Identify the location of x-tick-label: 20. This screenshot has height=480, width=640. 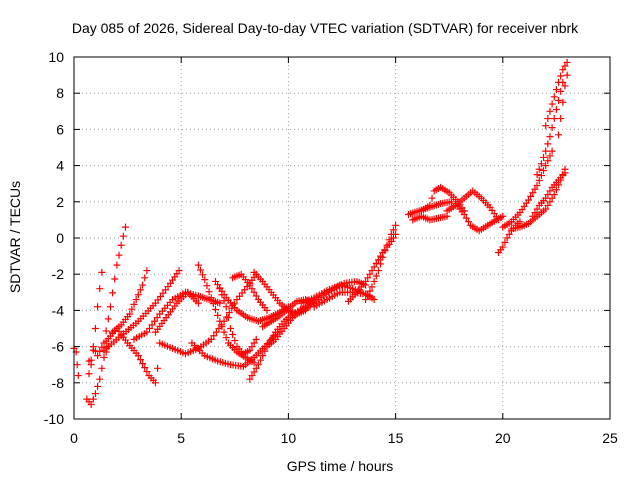
(503, 438).